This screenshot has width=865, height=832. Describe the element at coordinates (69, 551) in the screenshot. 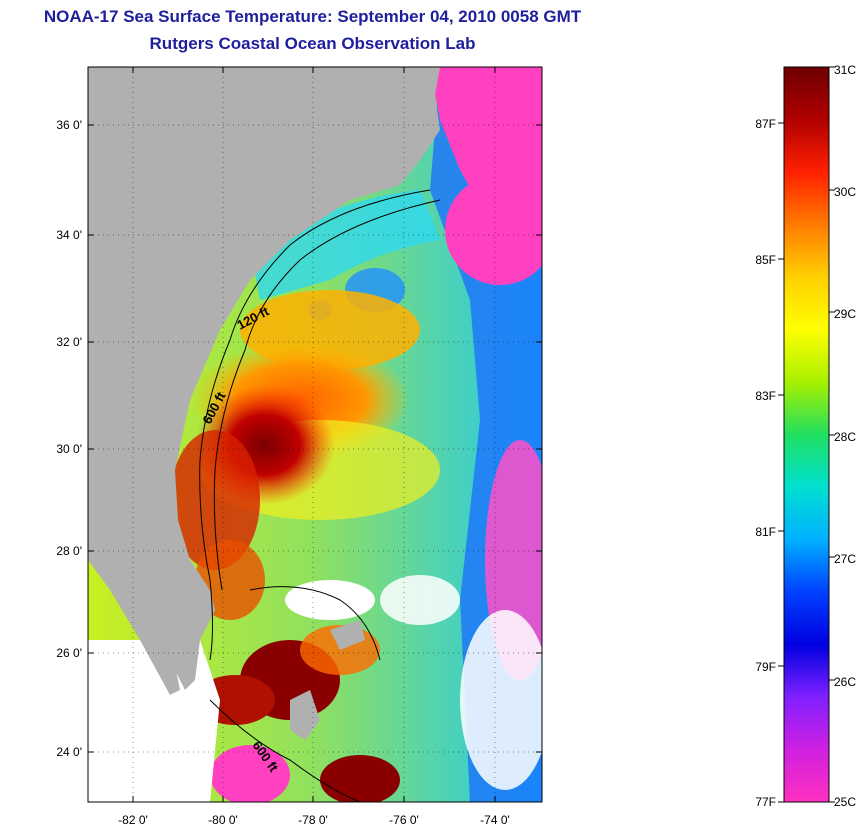

I see `lat-label-28: 28 0'` at that location.